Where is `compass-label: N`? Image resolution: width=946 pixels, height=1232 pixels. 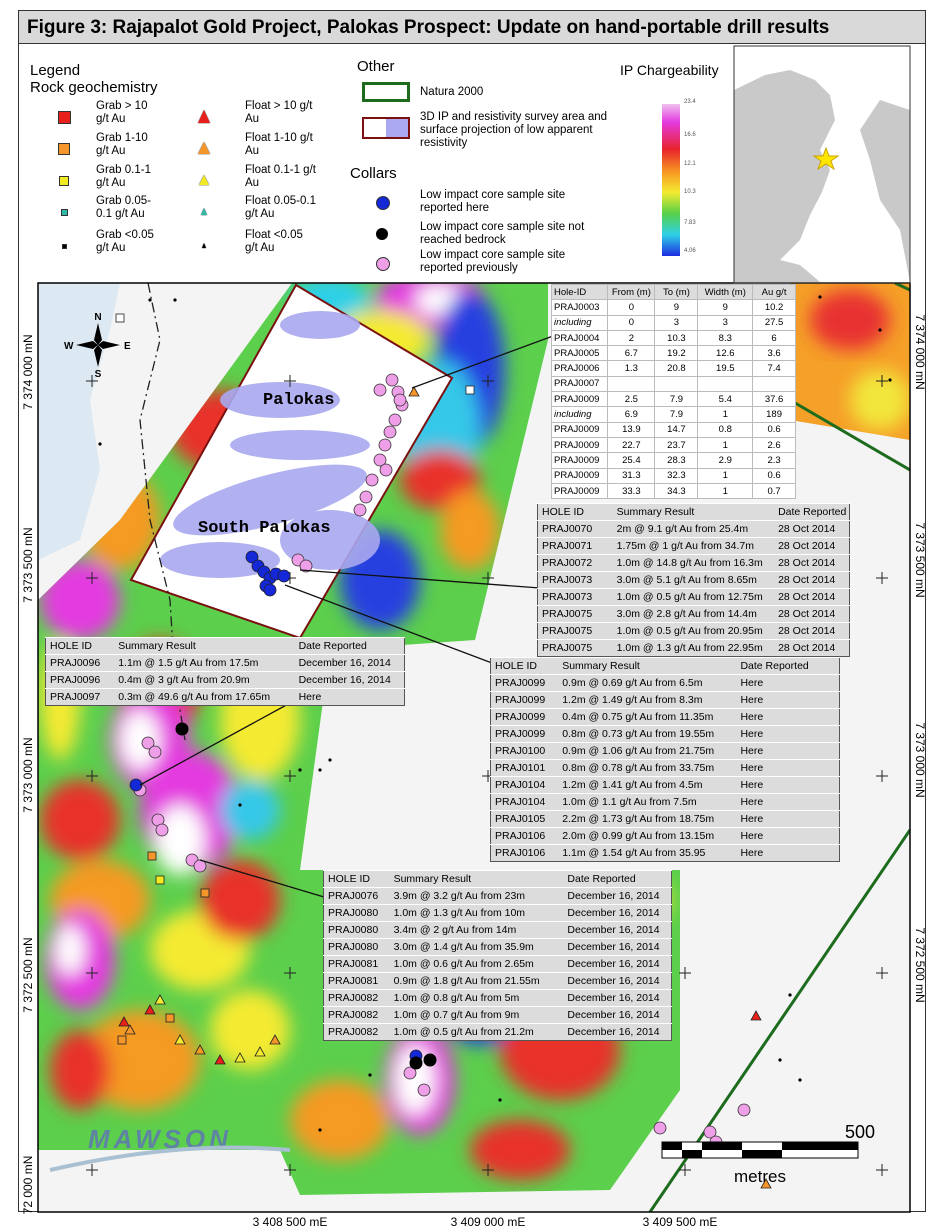
compass-label: N is located at coordinates (97, 317).